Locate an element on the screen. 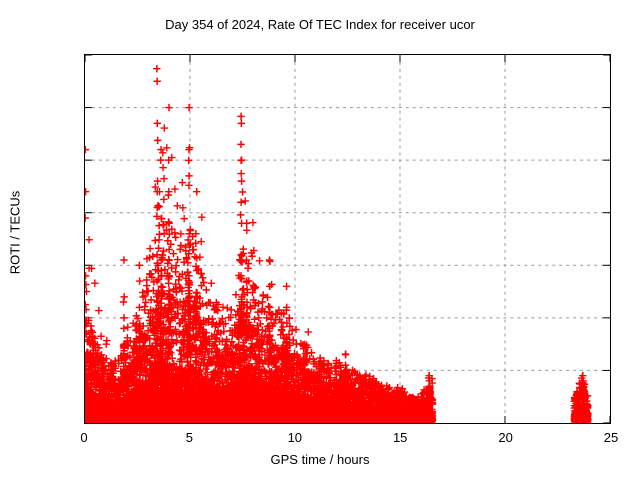 This screenshot has height=480, width=640. x-tick-label: 15 is located at coordinates (400, 437).